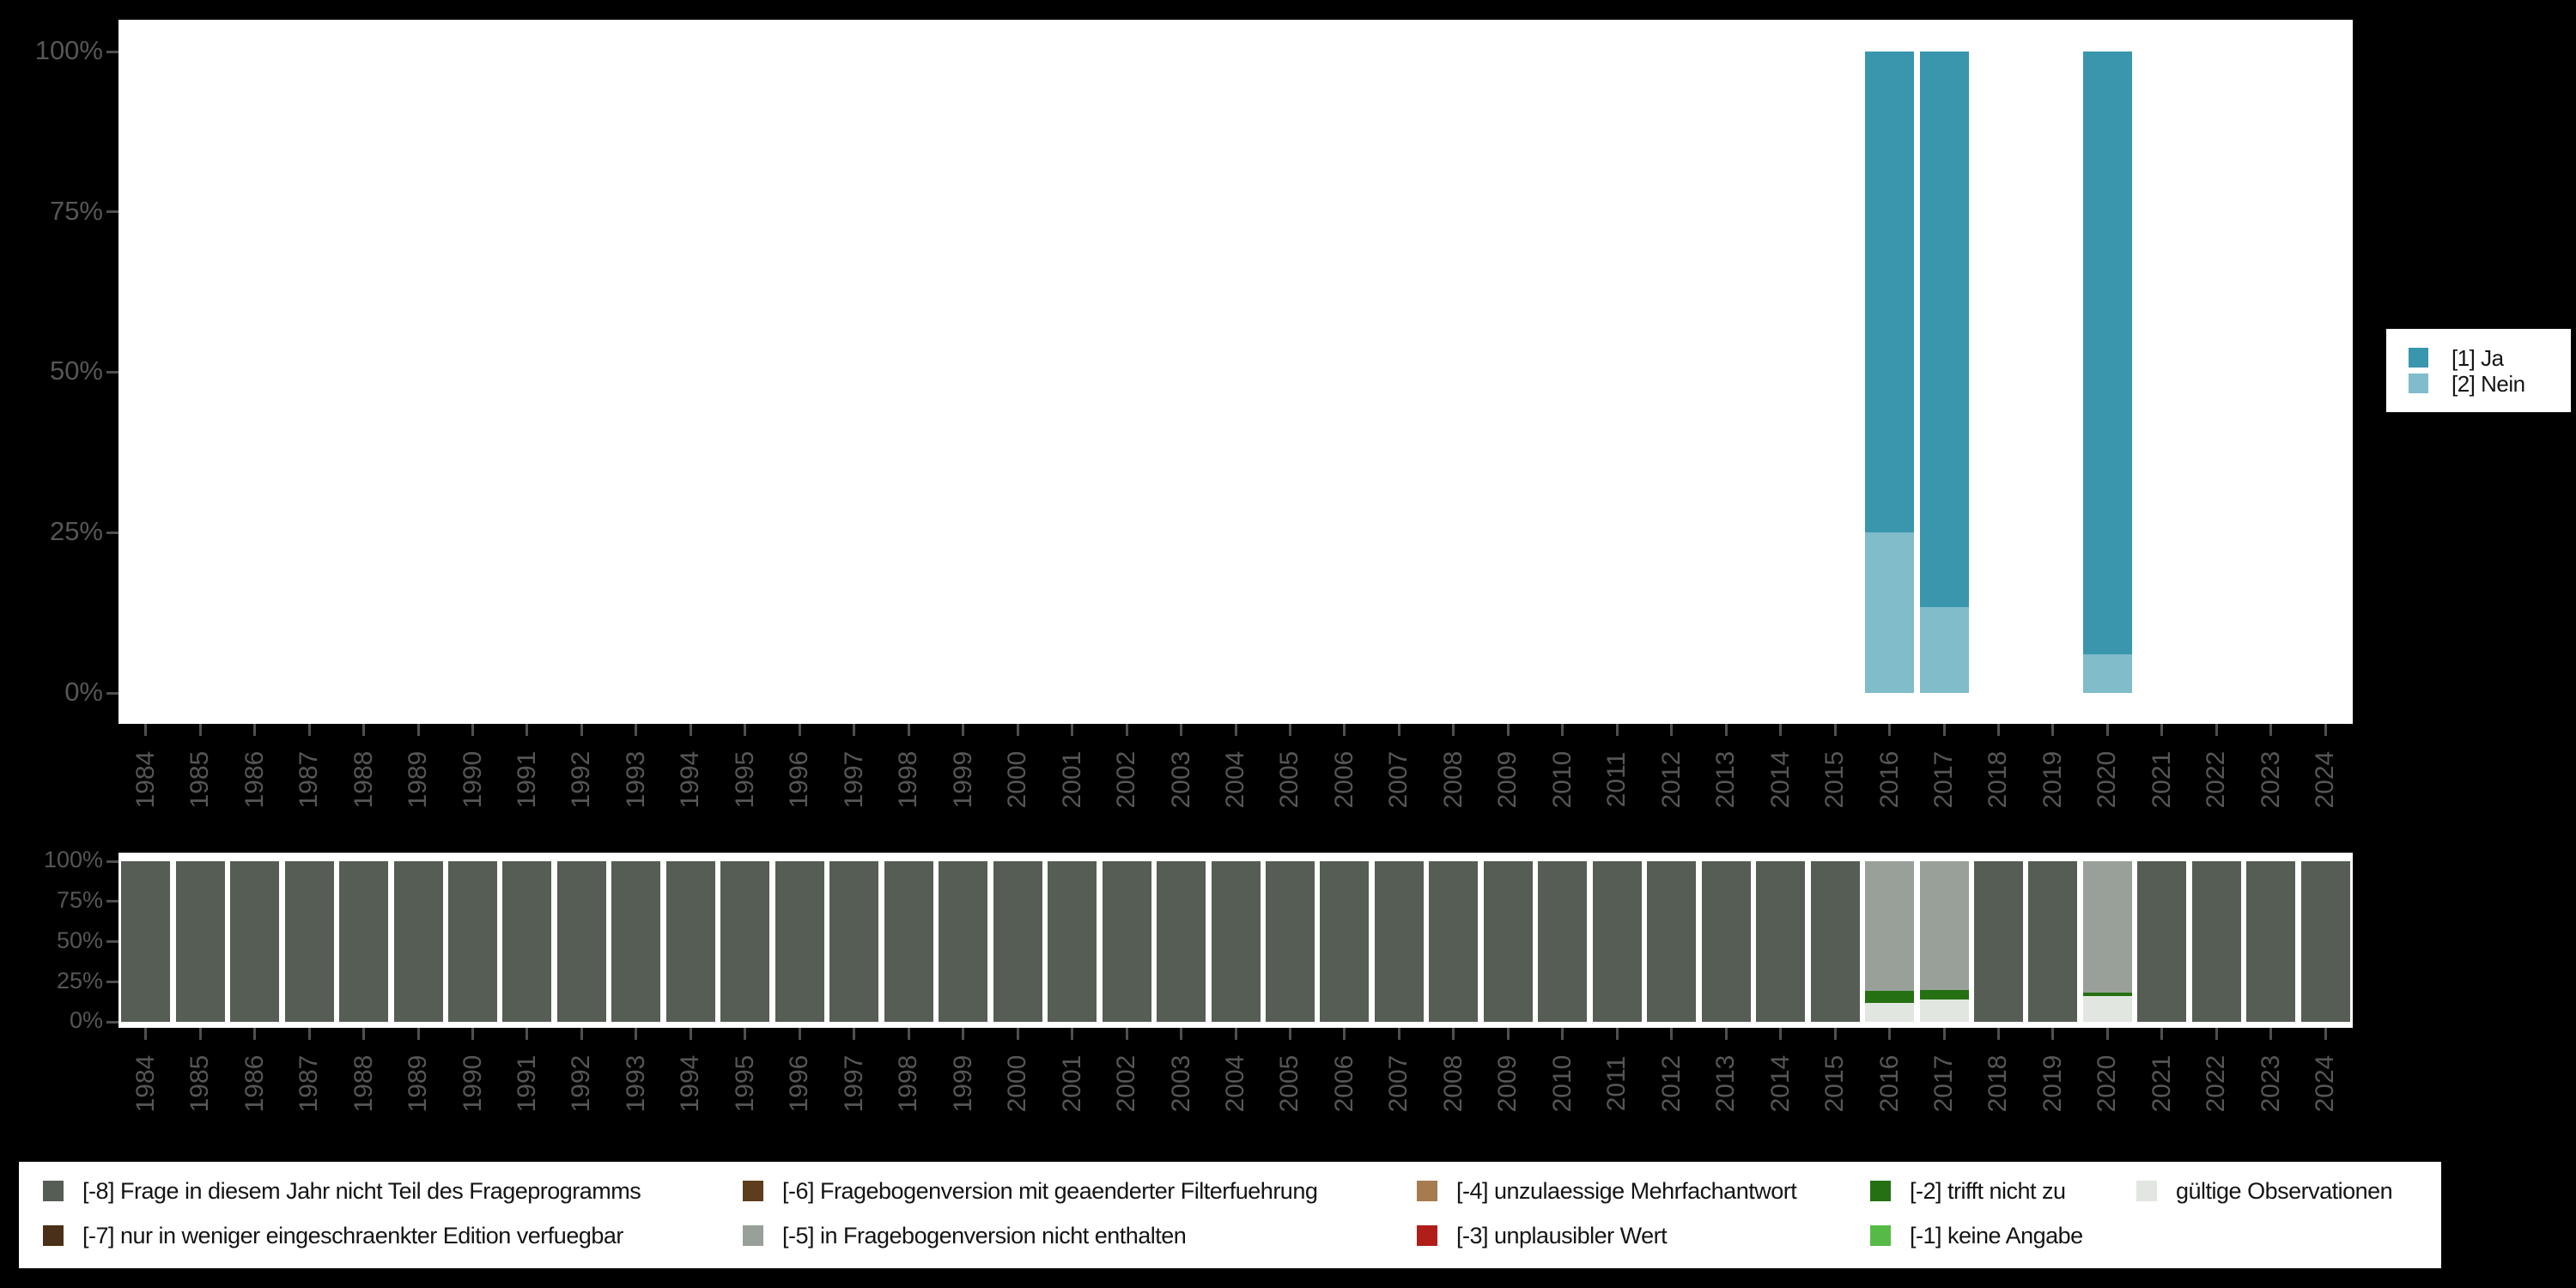 This screenshot has height=1288, width=2576. What do you see at coordinates (1562, 1083) in the screenshot?
I see `x-axis-label-2010: 2010` at bounding box center [1562, 1083].